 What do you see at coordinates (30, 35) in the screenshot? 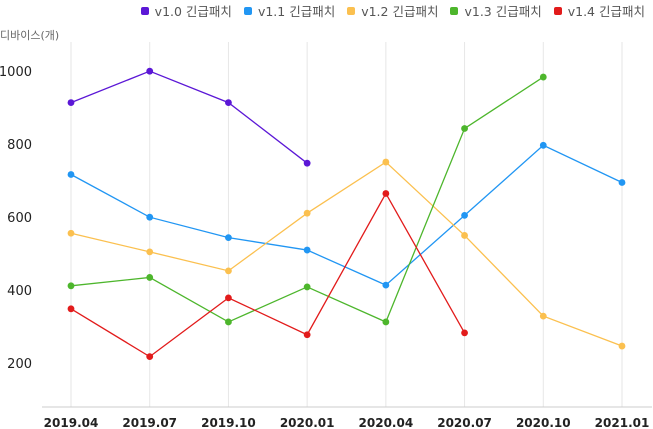
I see `y-axis-label: 디바이스(개)` at bounding box center [30, 35].